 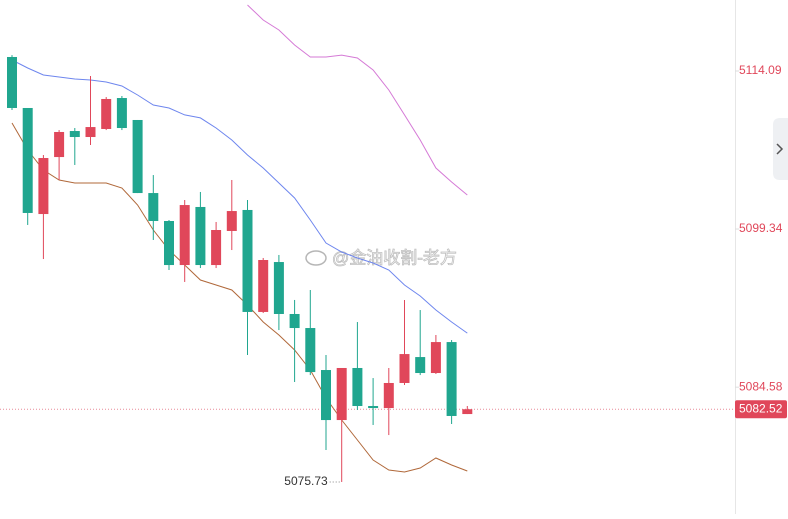 What do you see at coordinates (316, 258) in the screenshot?
I see `watermark-icon` at bounding box center [316, 258].